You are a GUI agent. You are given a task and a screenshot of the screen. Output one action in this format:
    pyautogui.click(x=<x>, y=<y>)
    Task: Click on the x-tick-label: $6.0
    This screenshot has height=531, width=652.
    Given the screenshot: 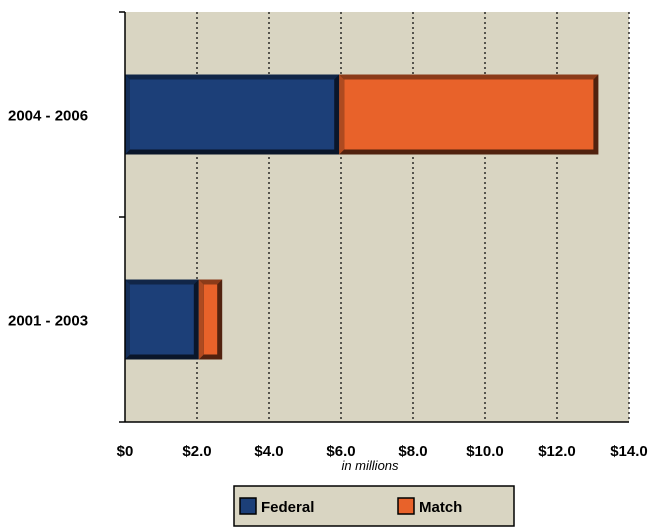 What is the action you would take?
    pyautogui.click(x=340, y=451)
    